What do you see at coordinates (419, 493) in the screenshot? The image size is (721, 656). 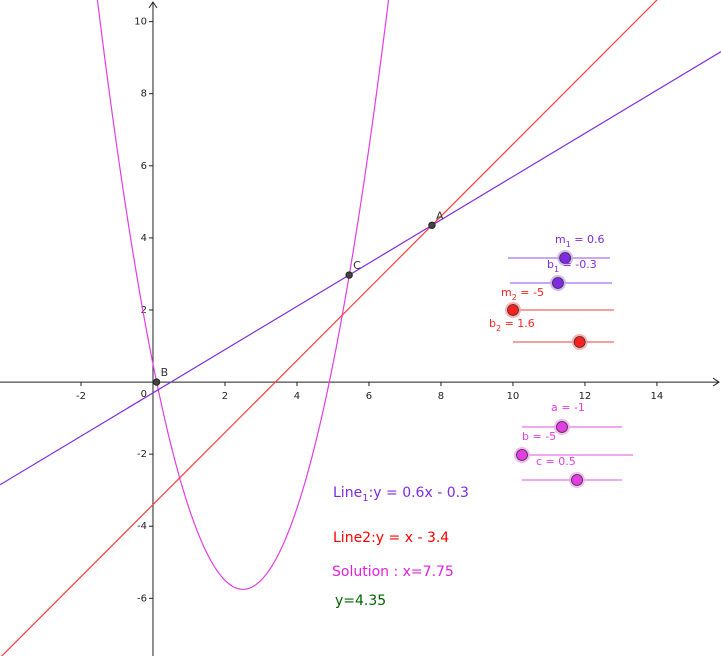 I see `equation-part: :y = 0.6x - 0.3` at bounding box center [419, 493].